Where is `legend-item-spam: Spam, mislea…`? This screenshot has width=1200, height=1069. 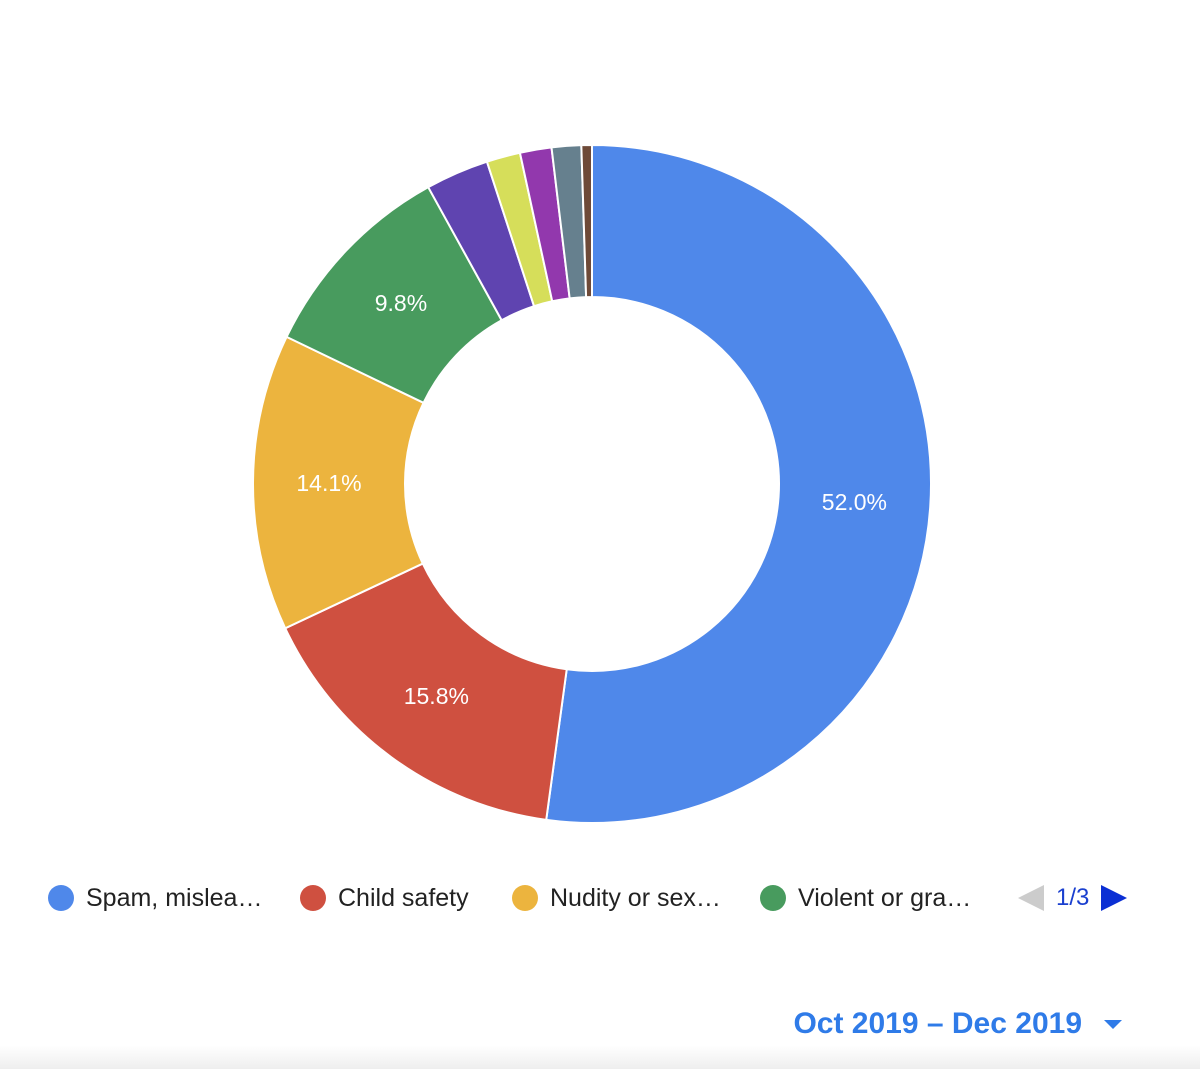 legend-item-spam: Spam, mislea… is located at coordinates (155, 898).